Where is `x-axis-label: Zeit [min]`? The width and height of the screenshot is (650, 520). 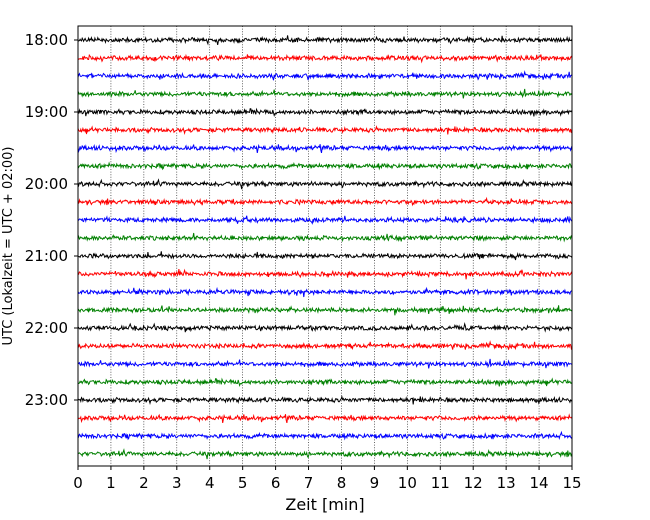 x-axis-label: Zeit [min] is located at coordinates (324, 504).